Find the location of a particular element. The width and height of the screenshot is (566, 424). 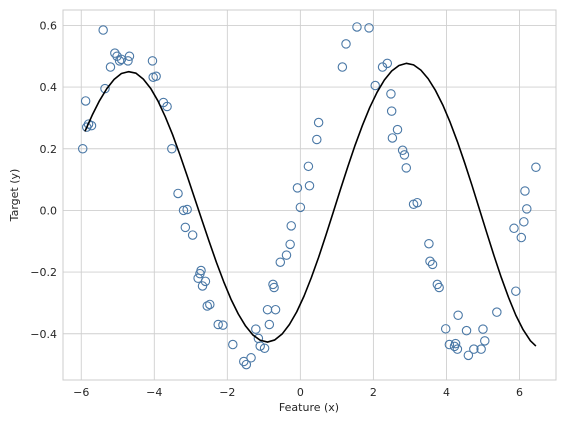

x-tick-label: 0 is located at coordinates (300, 392).